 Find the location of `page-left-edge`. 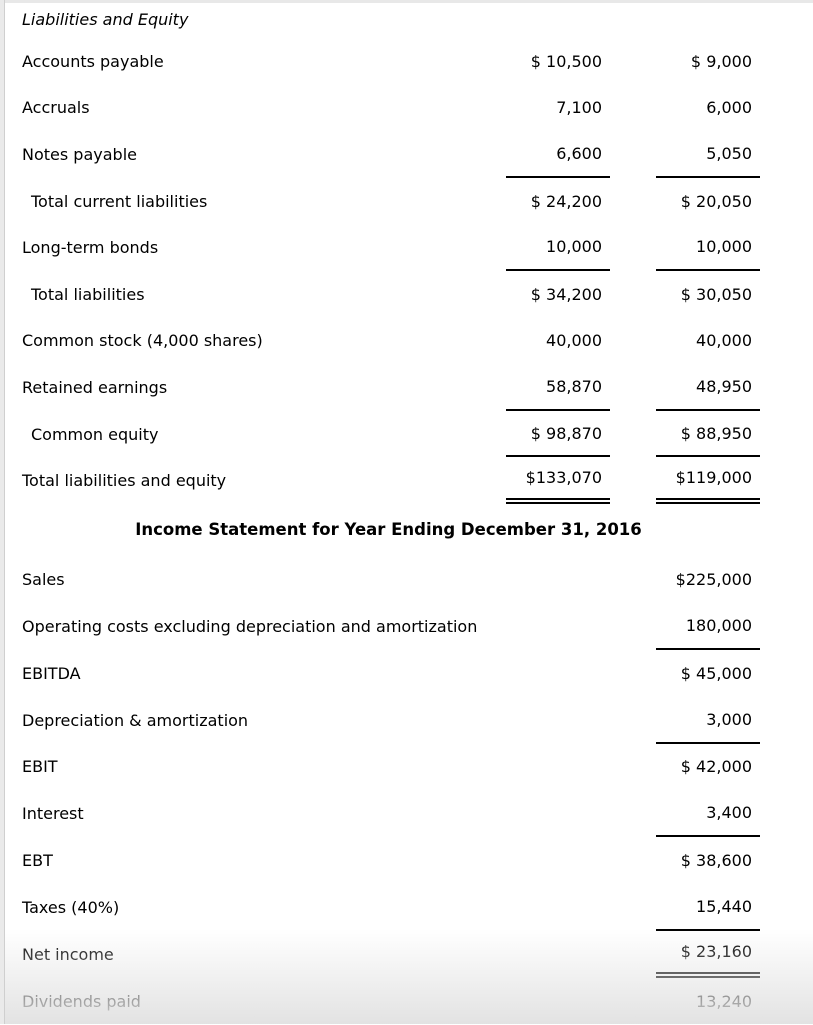

page-left-edge is located at coordinates (2, 512).